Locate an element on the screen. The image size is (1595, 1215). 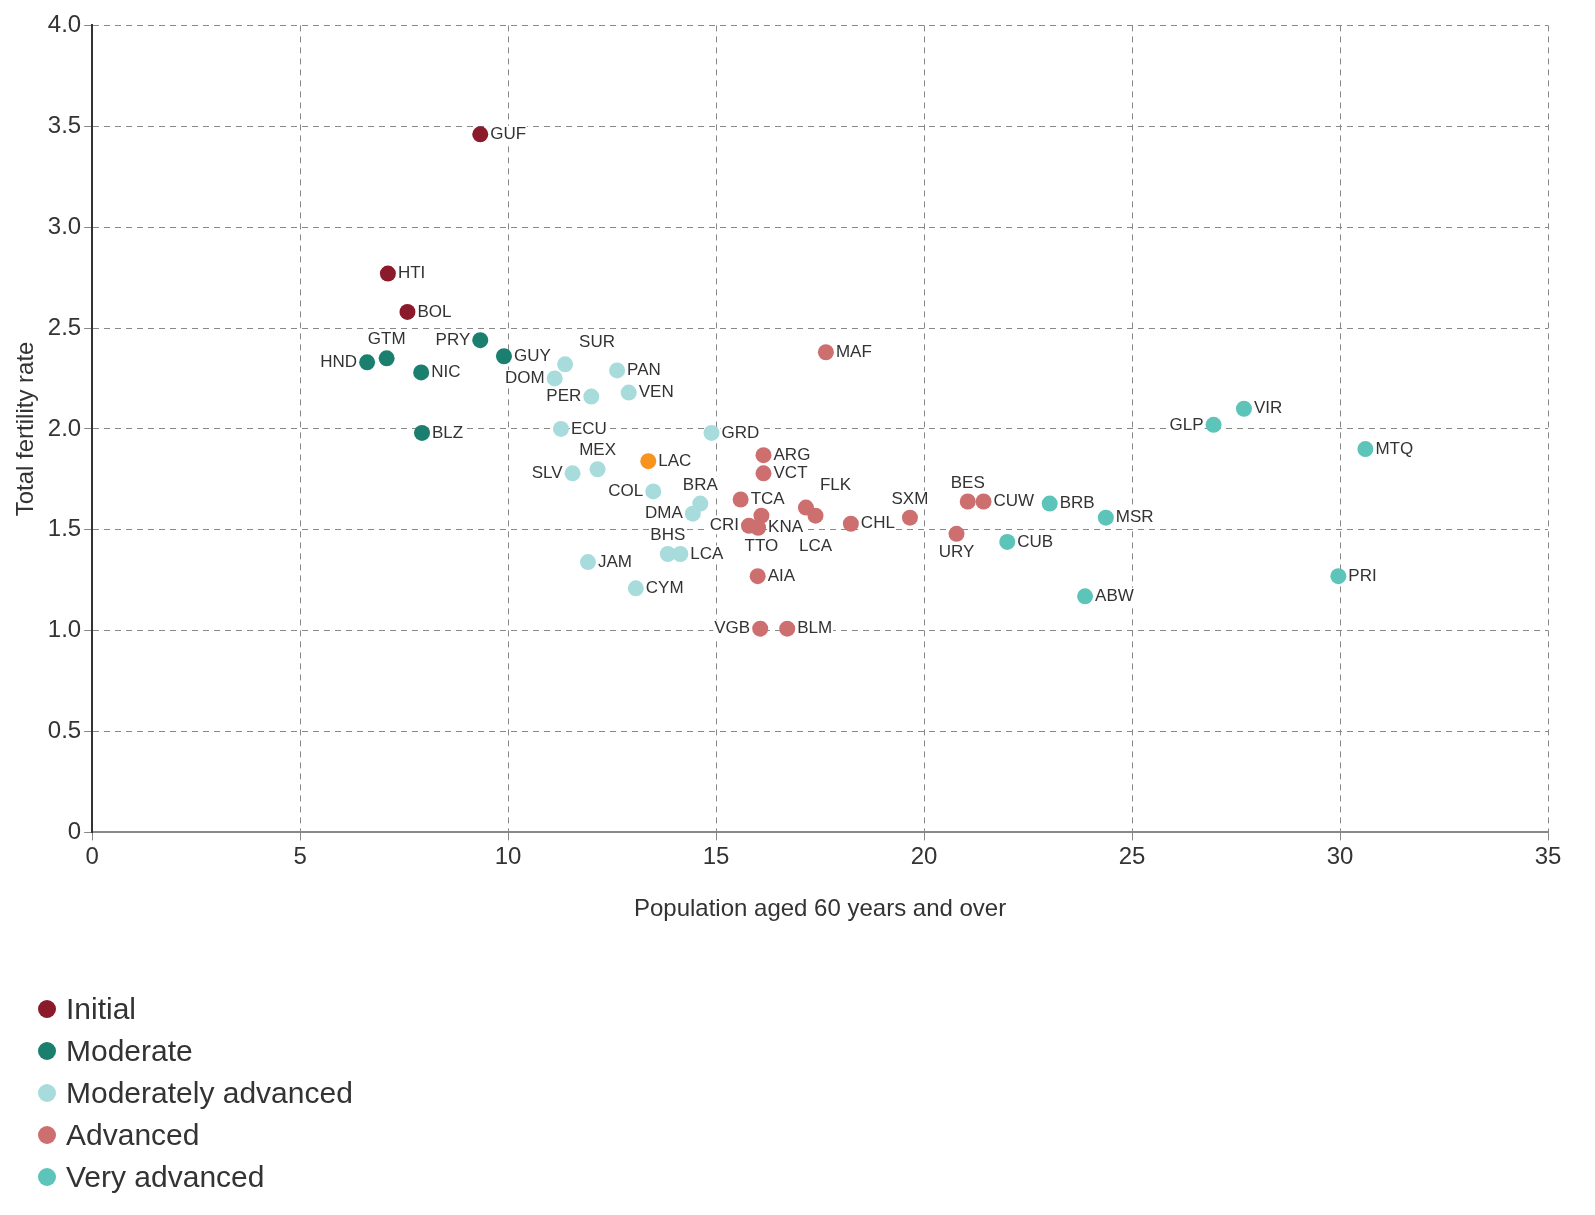
annotation: MAF is located at coordinates (853, 351).